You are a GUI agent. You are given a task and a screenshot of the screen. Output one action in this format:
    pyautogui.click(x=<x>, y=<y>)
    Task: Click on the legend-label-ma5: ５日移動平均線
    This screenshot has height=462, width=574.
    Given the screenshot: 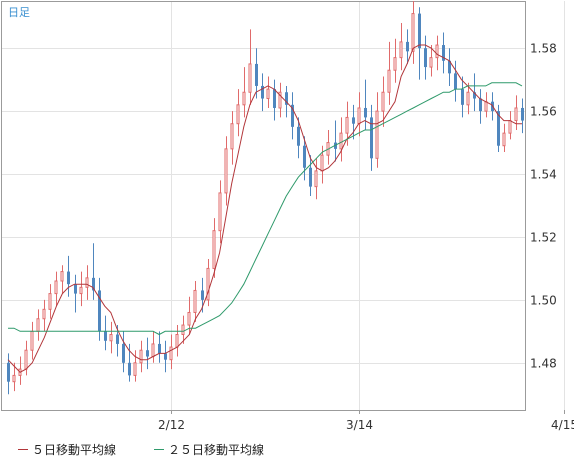 What is the action you would take?
    pyautogui.click(x=74, y=450)
    